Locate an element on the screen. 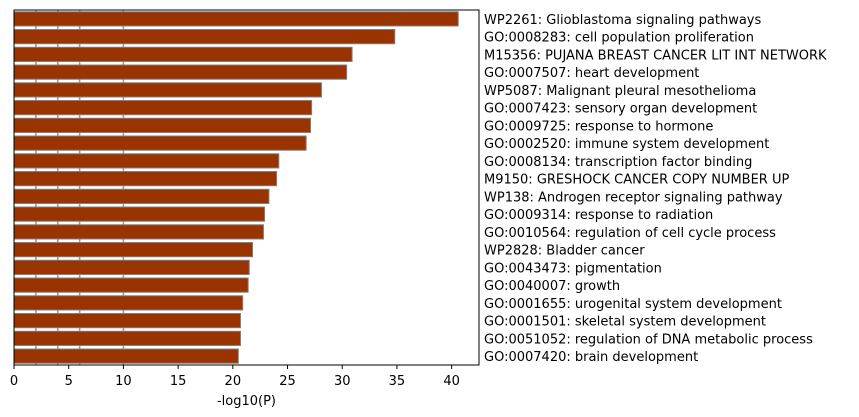 The image size is (859, 417). category-label: M9150: GRESHOCK CANCER COPY NUMBER UP is located at coordinates (636, 180).